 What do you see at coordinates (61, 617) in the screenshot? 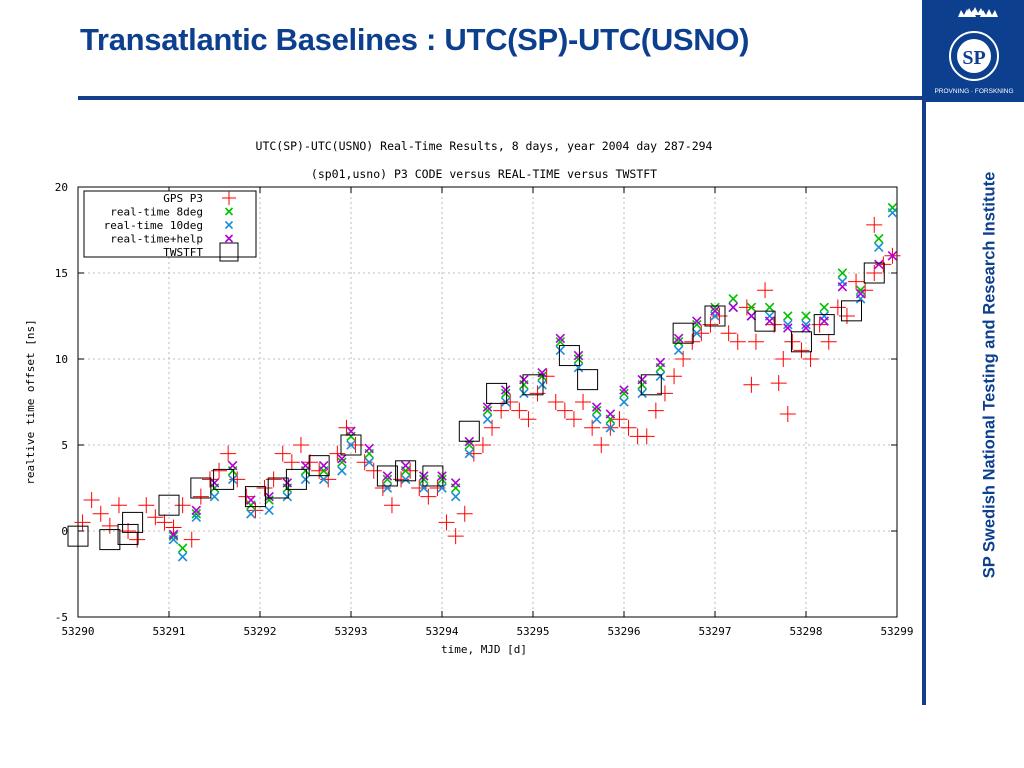
I see `y-tick-label: -5` at bounding box center [61, 617].